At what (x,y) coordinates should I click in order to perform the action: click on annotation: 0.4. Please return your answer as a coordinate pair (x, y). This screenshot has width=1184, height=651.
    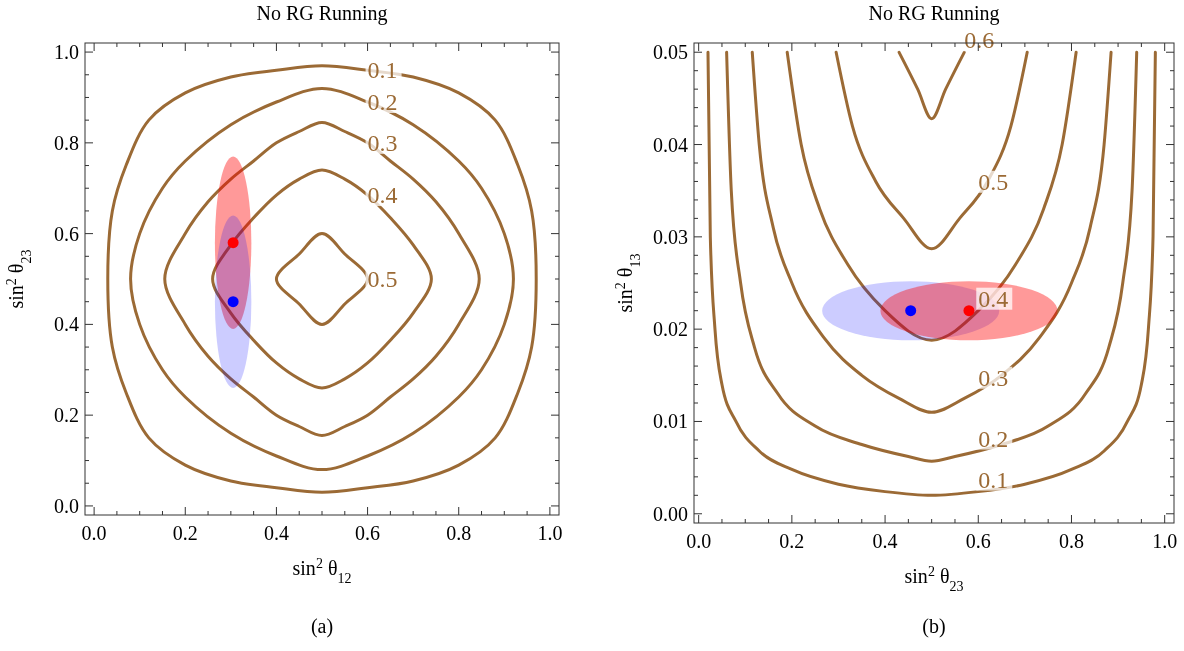
    Looking at the image, I should click on (382, 195).